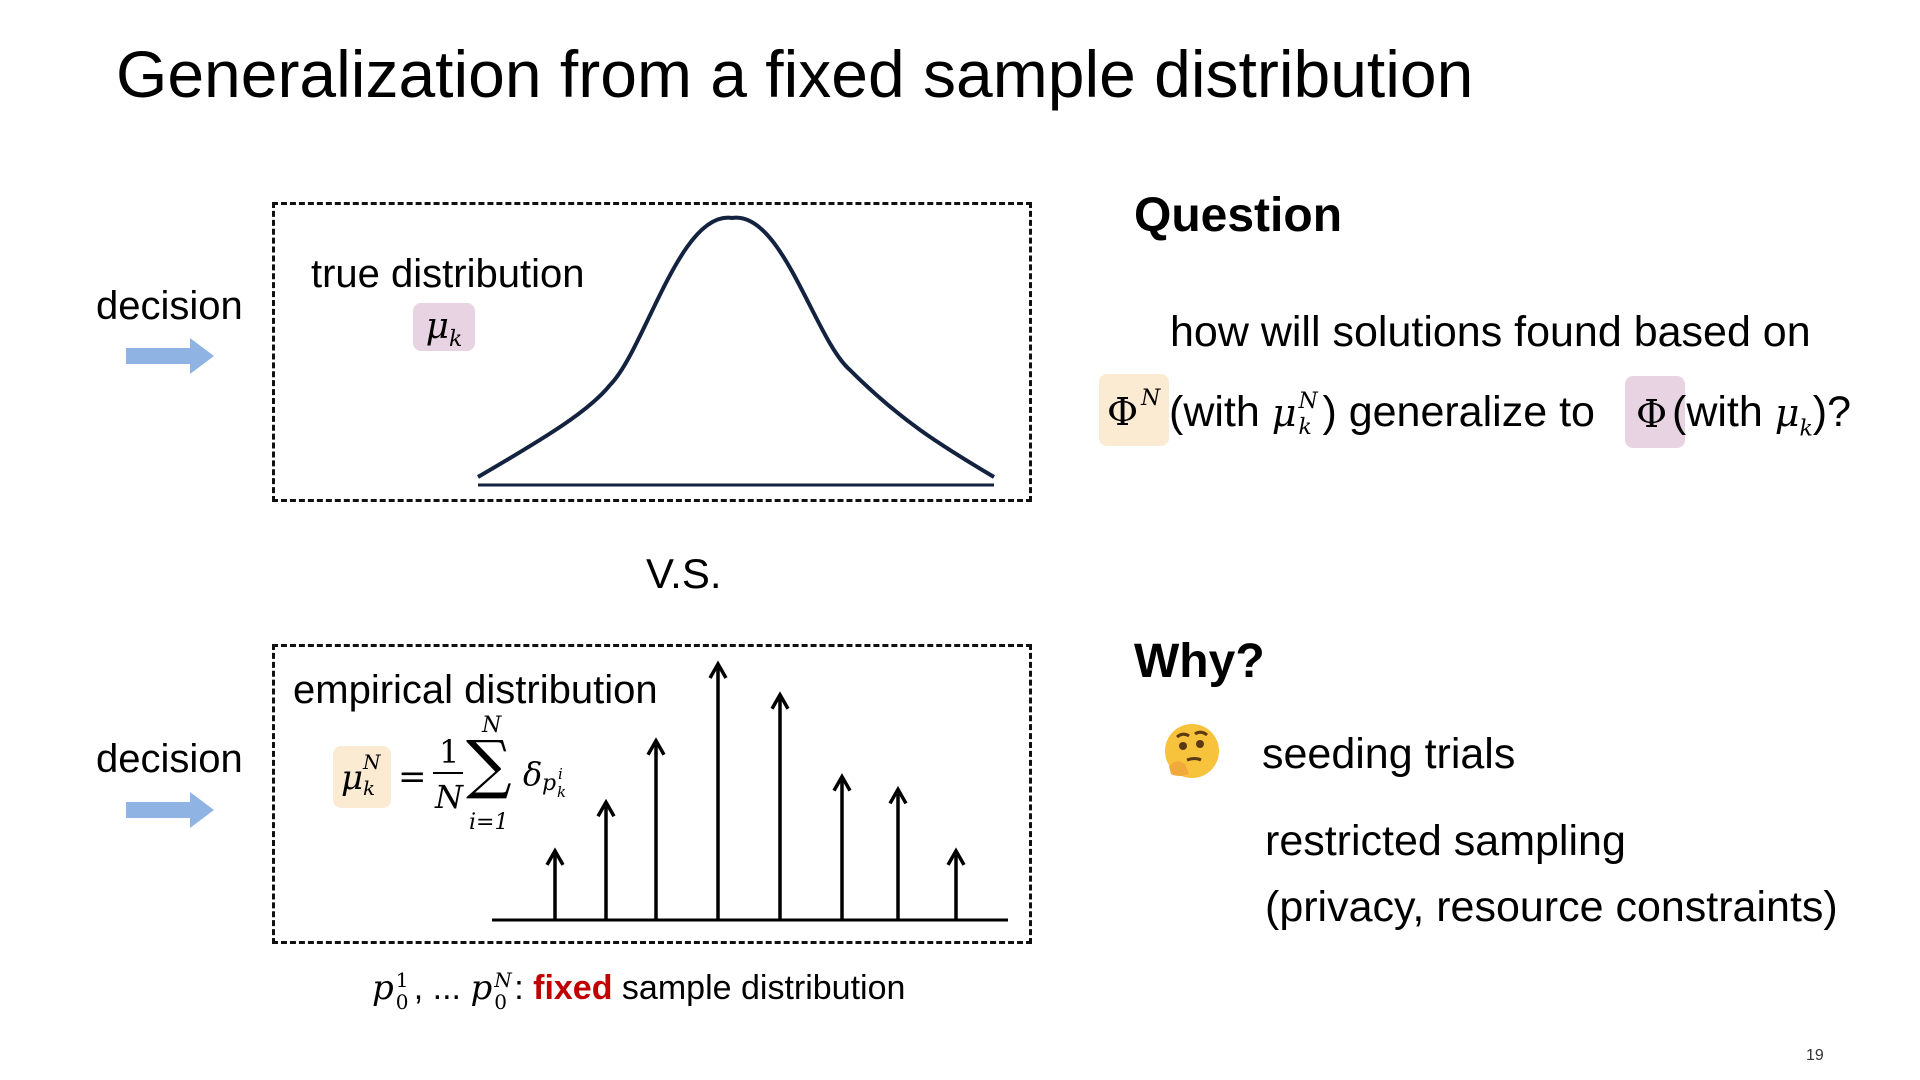 The width and height of the screenshot is (1920, 1080). What do you see at coordinates (1815, 1055) in the screenshot?
I see `page-number: 19` at bounding box center [1815, 1055].